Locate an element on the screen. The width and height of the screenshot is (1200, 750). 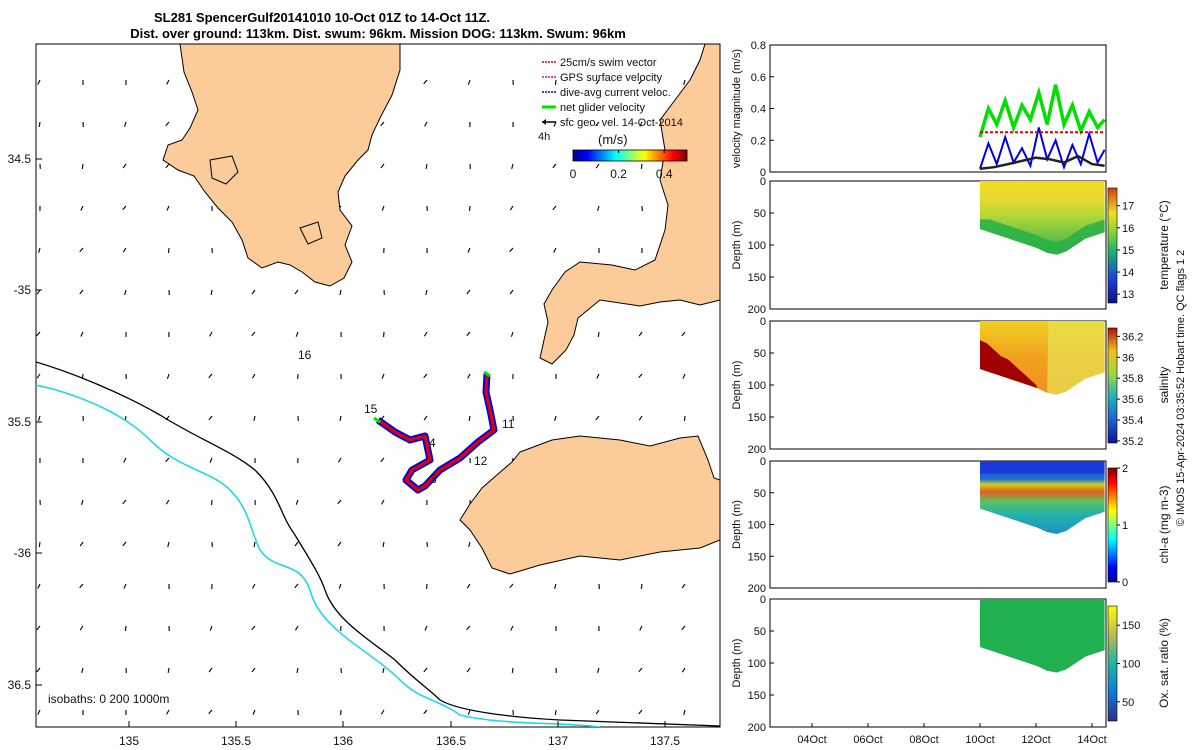
waypoint-15: 15 is located at coordinates (371, 409).